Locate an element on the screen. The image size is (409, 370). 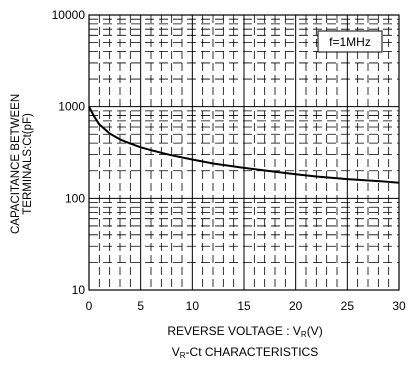
x-axis-label: REVERSE VOLTAGE : VR(V) is located at coordinates (245, 331).